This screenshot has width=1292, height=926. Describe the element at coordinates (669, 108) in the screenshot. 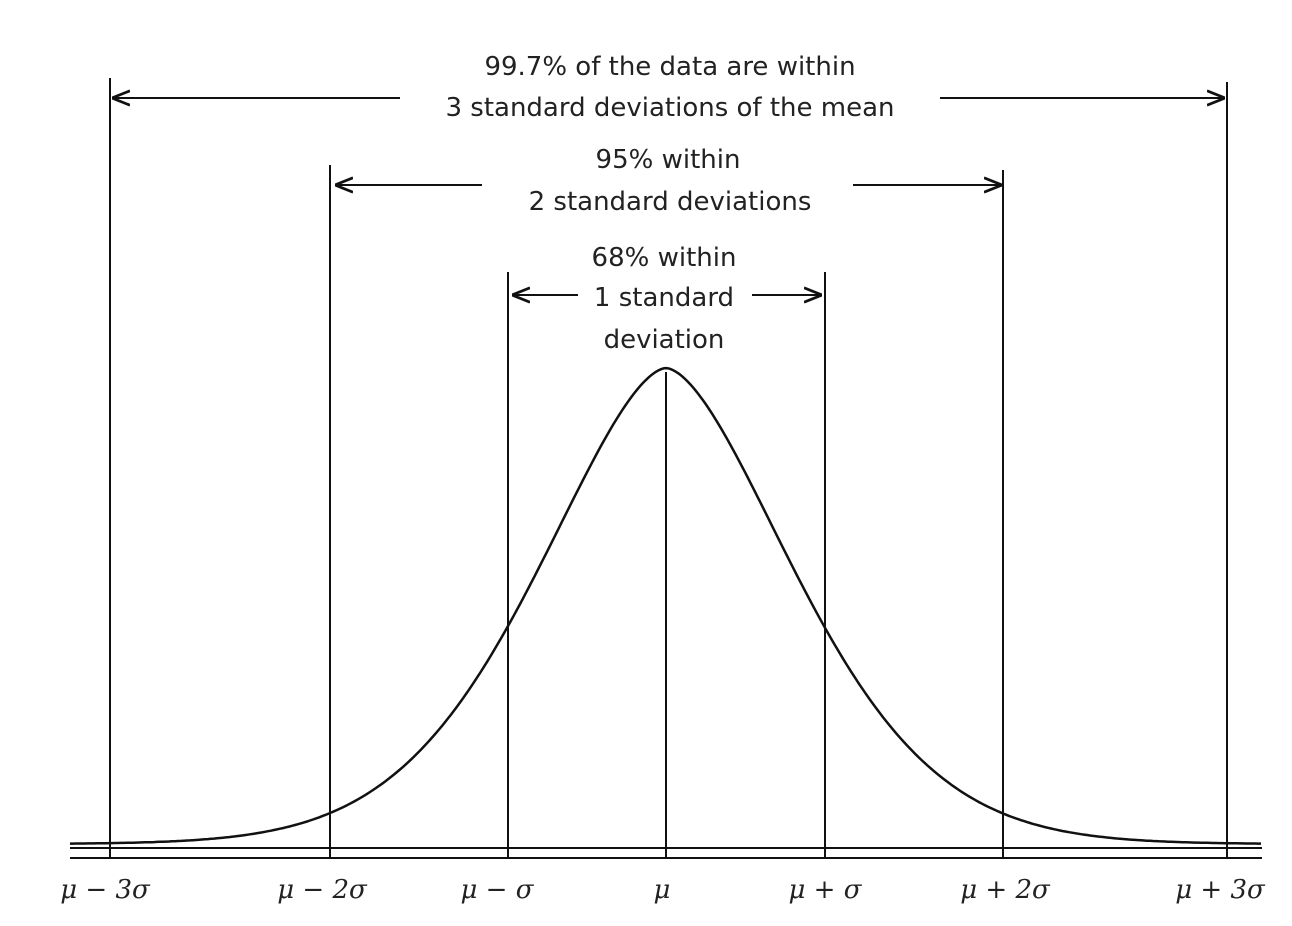

I see `label-3sd-line2: 3 standard deviations of the mean` at that location.